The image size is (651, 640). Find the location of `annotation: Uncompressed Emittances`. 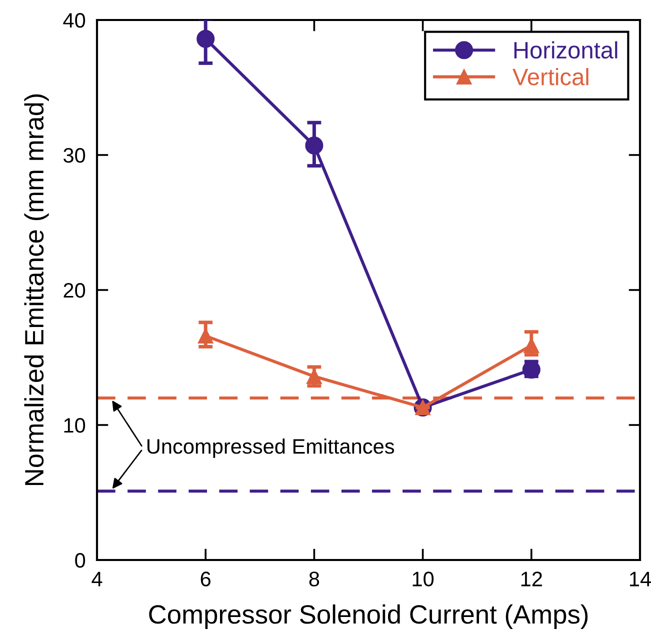

annotation: Uncompressed Emittances is located at coordinates (270, 448).